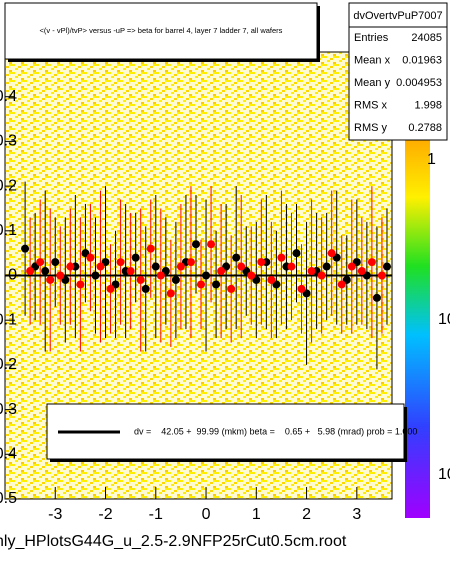 Image resolution: width=450 pixels, height=575 pixels. What do you see at coordinates (306, 514) in the screenshot?
I see `x-tick-label: 2` at bounding box center [306, 514].